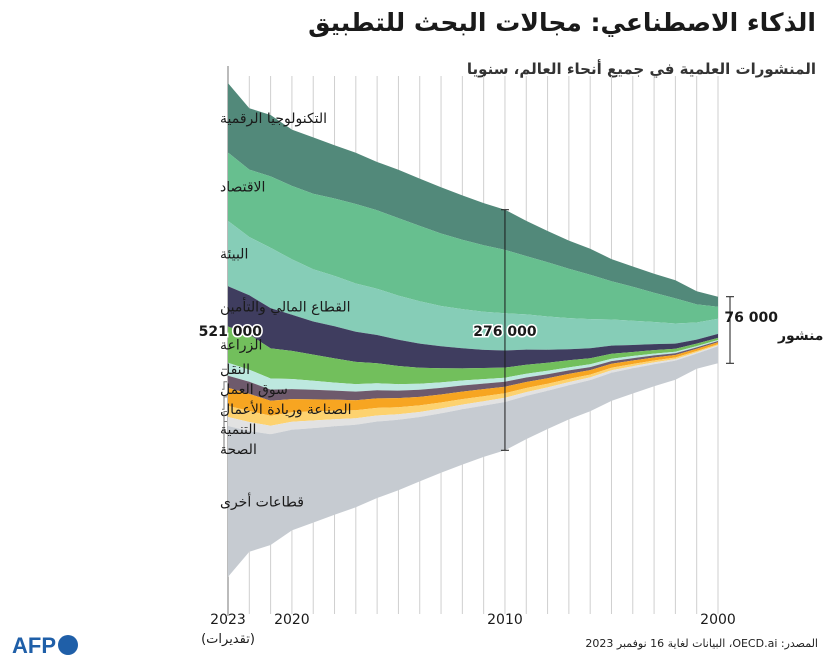 This screenshot has width=830, height=664. Describe the element at coordinates (273, 119) in the screenshot. I see `legend-label-1: التكنولوجيا الرقمية` at that location.